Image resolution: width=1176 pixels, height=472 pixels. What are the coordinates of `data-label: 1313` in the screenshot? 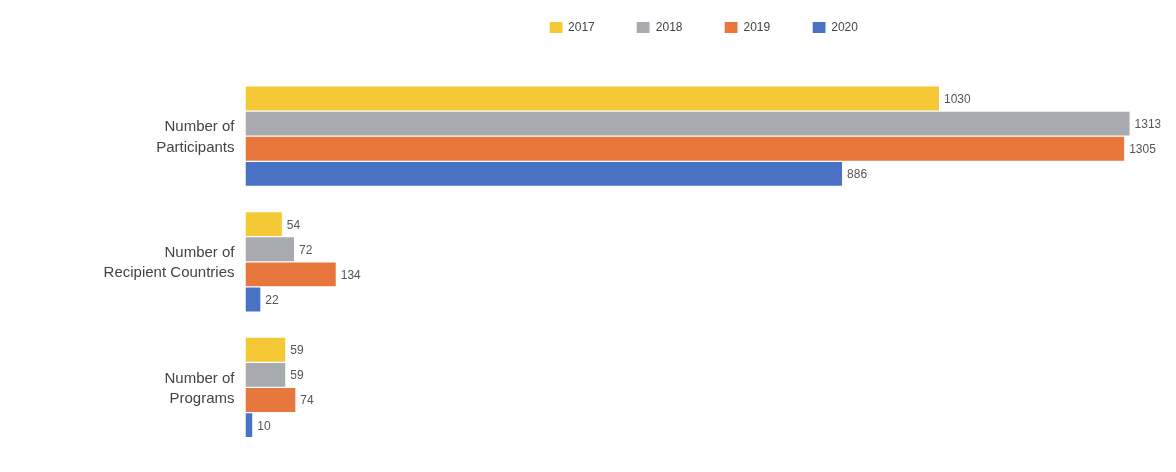 It's located at (1148, 124).